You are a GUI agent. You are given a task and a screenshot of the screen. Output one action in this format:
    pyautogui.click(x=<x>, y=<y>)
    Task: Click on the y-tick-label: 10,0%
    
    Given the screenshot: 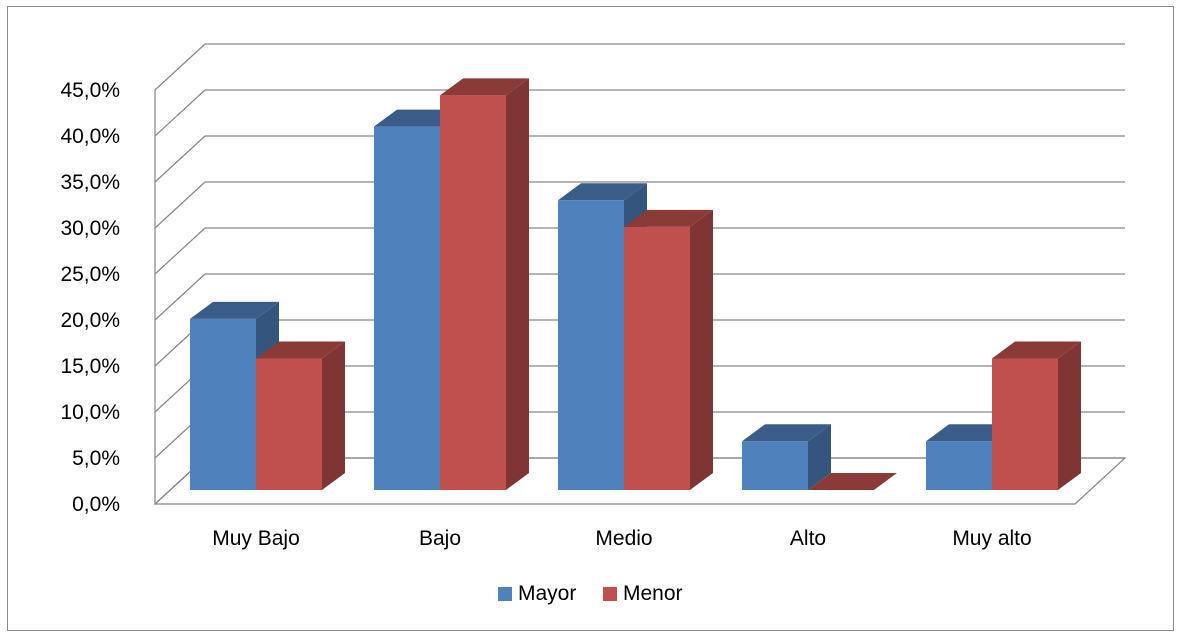 What is the action you would take?
    pyautogui.click(x=90, y=412)
    